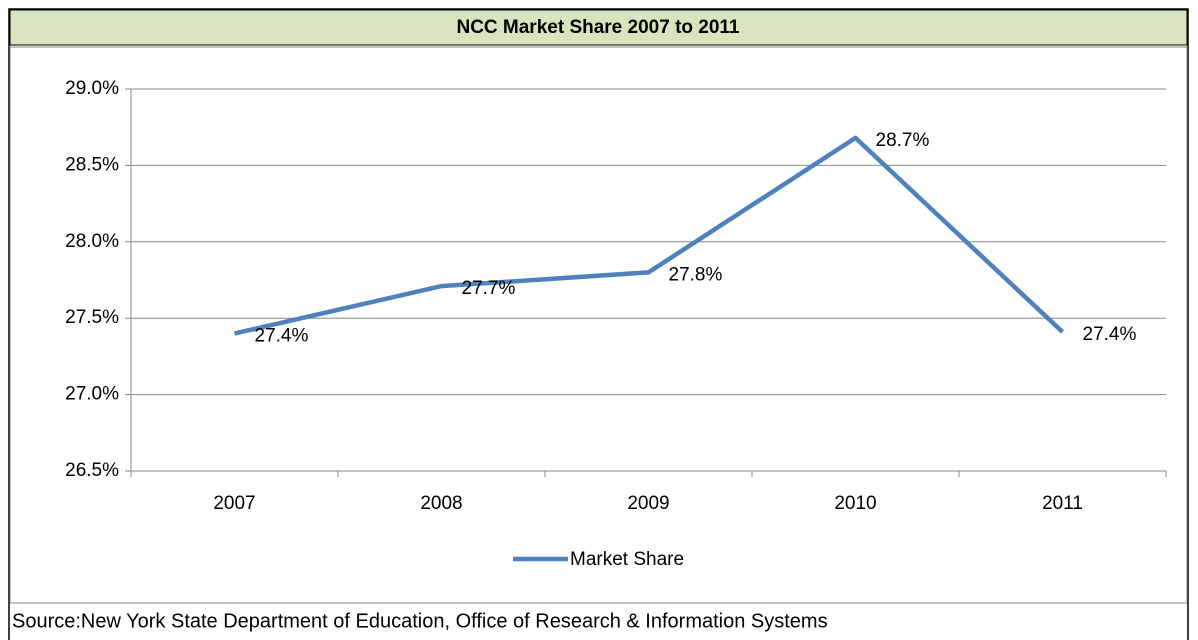 This screenshot has width=1198, height=640. What do you see at coordinates (855, 503) in the screenshot?
I see `x-tick-label: 2010` at bounding box center [855, 503].